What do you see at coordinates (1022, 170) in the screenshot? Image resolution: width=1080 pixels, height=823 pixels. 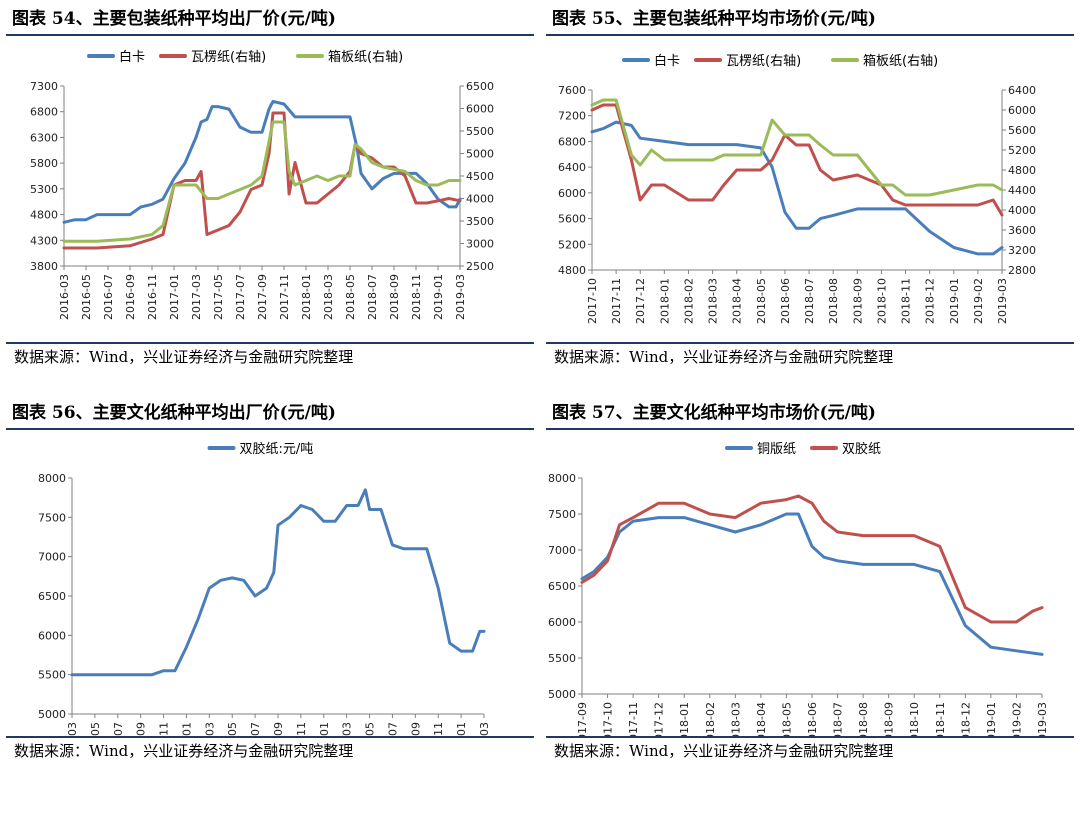 I see `y2-tick-label: 4800` at bounding box center [1022, 170].